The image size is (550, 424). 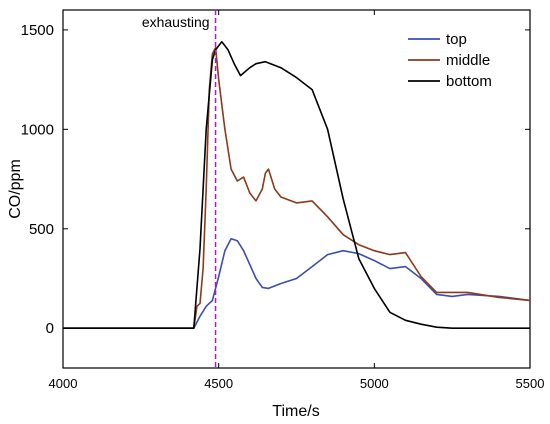 What do you see at coordinates (176, 22) in the screenshot?
I see `exhausting-label: exhausting` at bounding box center [176, 22].